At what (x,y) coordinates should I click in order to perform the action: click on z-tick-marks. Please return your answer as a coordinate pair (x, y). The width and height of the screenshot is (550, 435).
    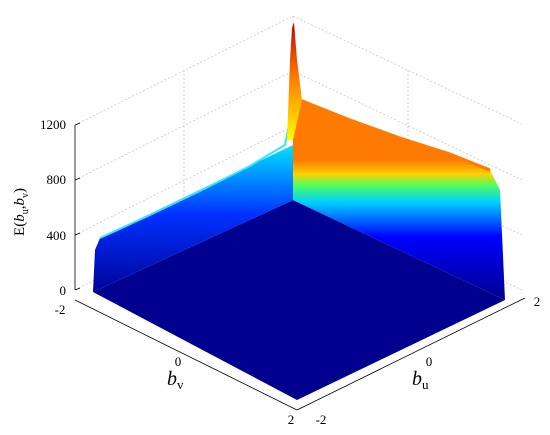
    Looking at the image, I should click on (77, 206).